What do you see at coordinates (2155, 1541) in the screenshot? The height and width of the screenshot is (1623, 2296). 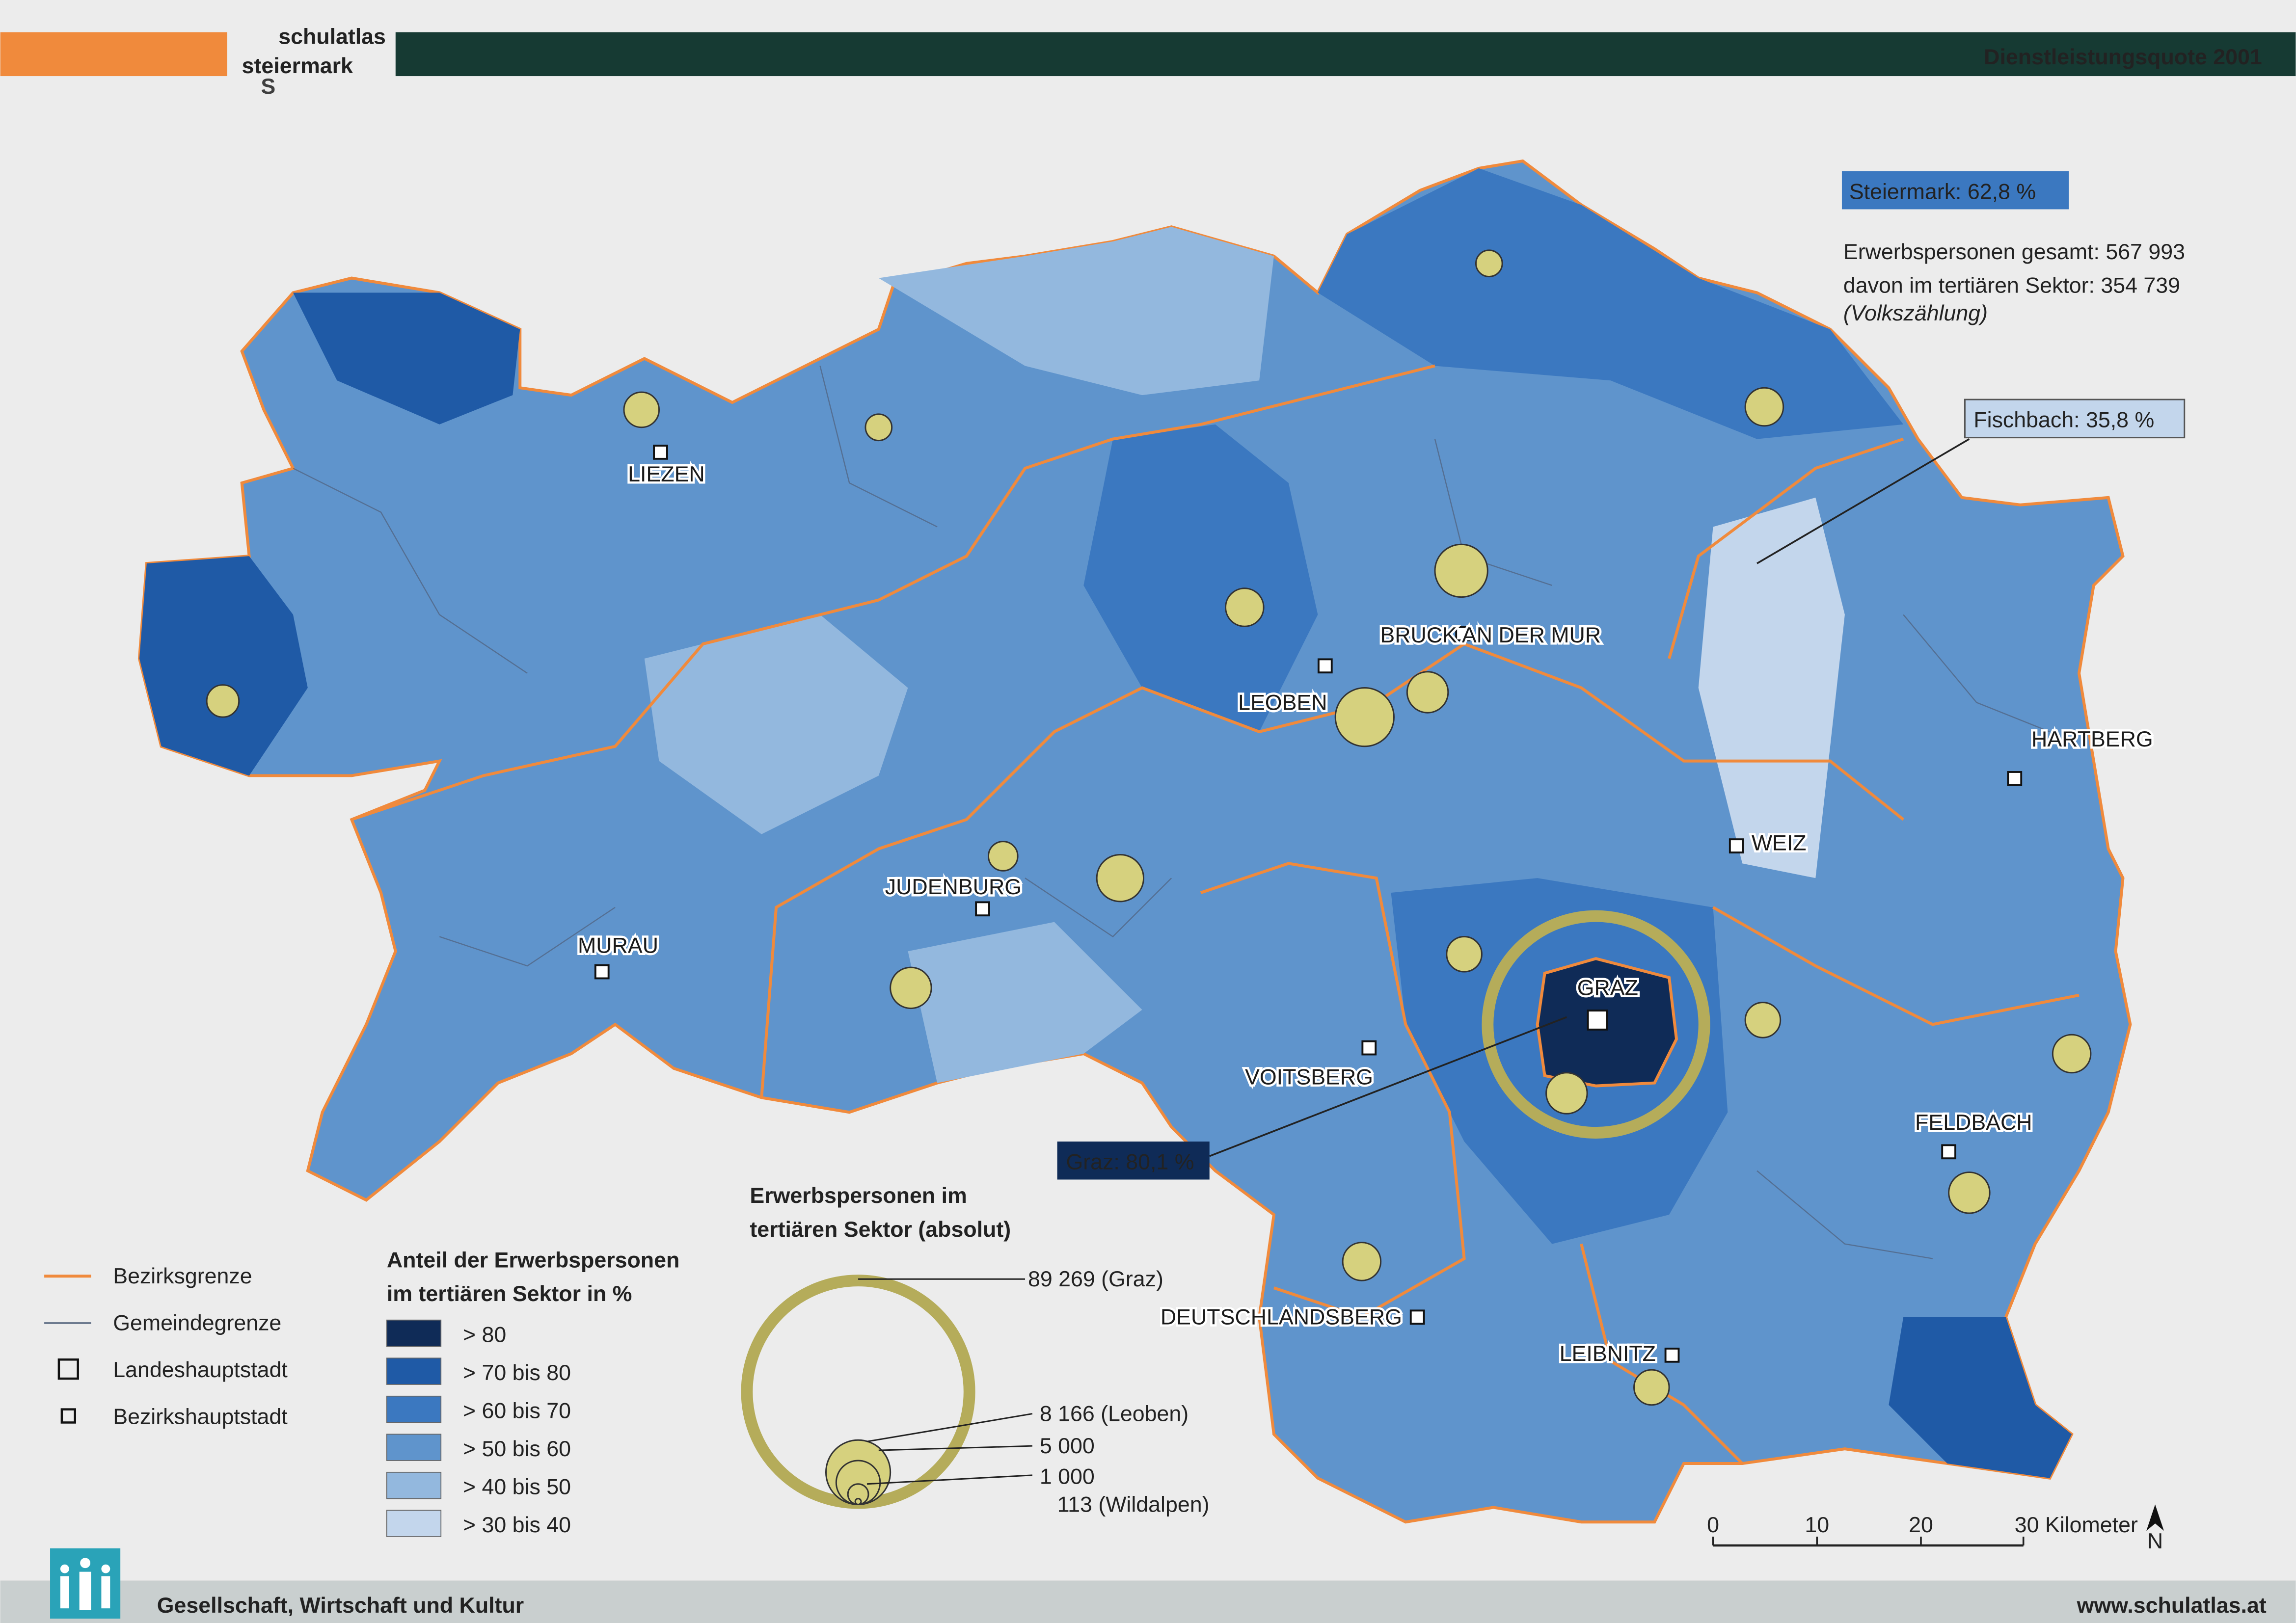 I see `north-label: N` at bounding box center [2155, 1541].